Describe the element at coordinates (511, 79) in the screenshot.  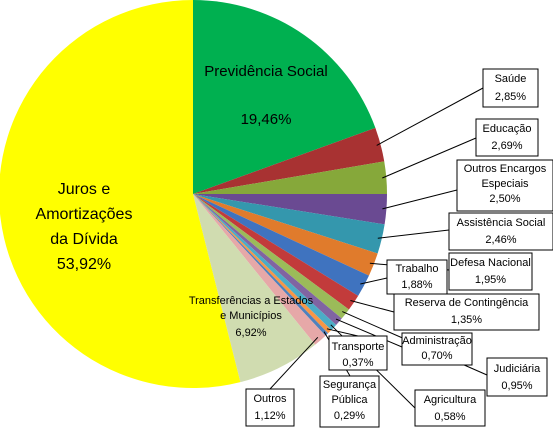
I see `slice-label-text: Saúde` at that location.